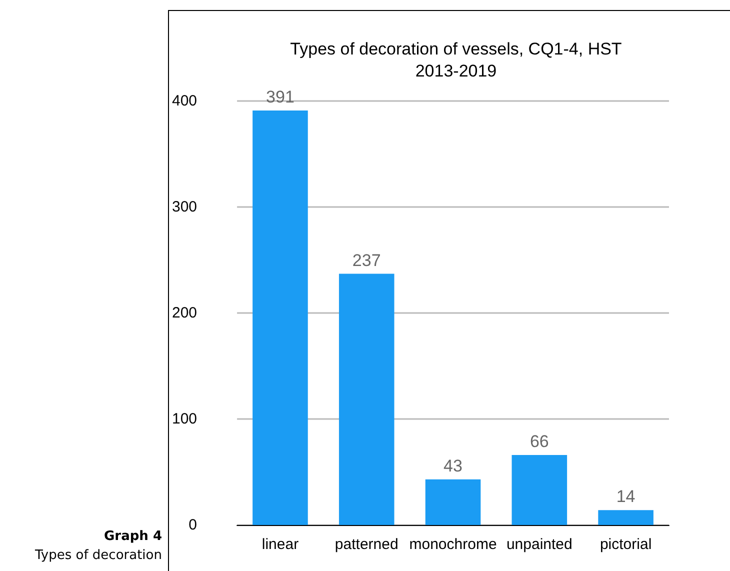  What do you see at coordinates (539, 544) in the screenshot?
I see `x-tick-label: unpainted` at bounding box center [539, 544].